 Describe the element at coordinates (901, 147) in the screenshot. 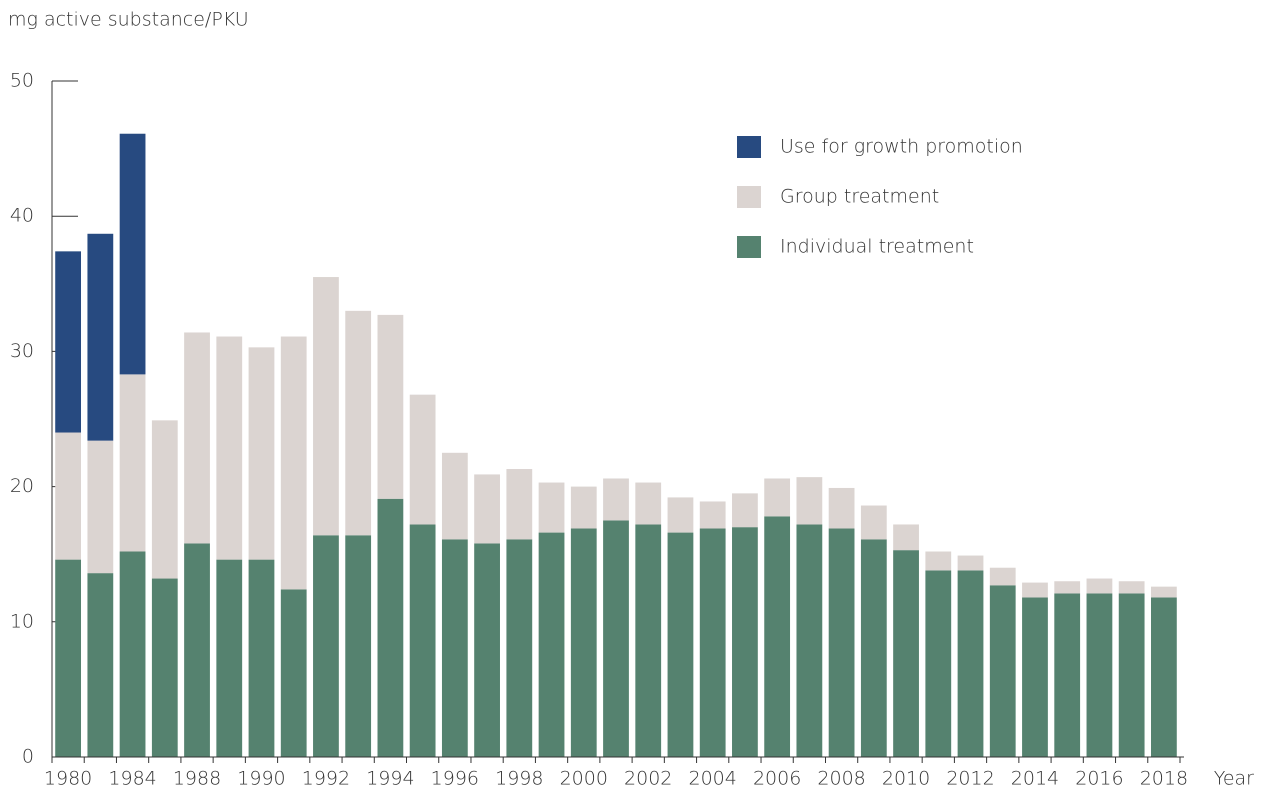

I see `legend-label: Use for growth promotion` at that location.